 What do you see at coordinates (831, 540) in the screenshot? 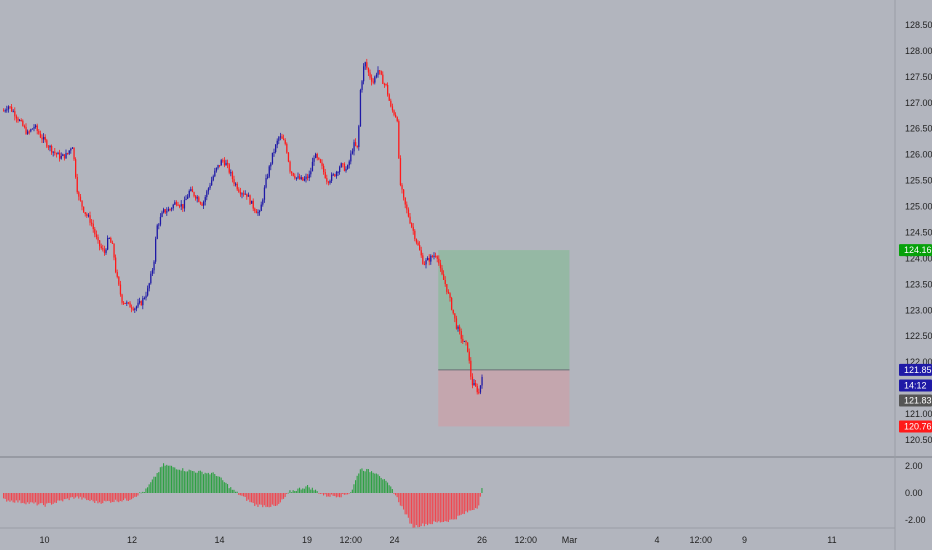
I see `time-tick-12: 11` at bounding box center [831, 540].